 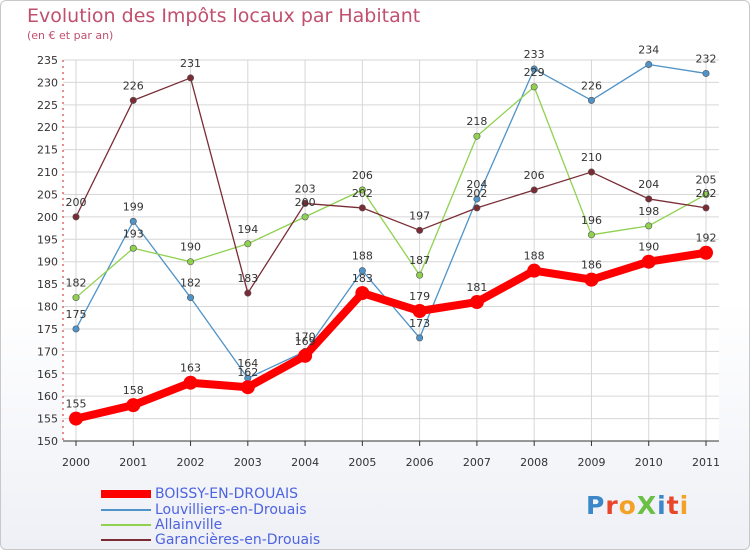 I want to click on x-tick-label: 2002, so click(x=191, y=462).